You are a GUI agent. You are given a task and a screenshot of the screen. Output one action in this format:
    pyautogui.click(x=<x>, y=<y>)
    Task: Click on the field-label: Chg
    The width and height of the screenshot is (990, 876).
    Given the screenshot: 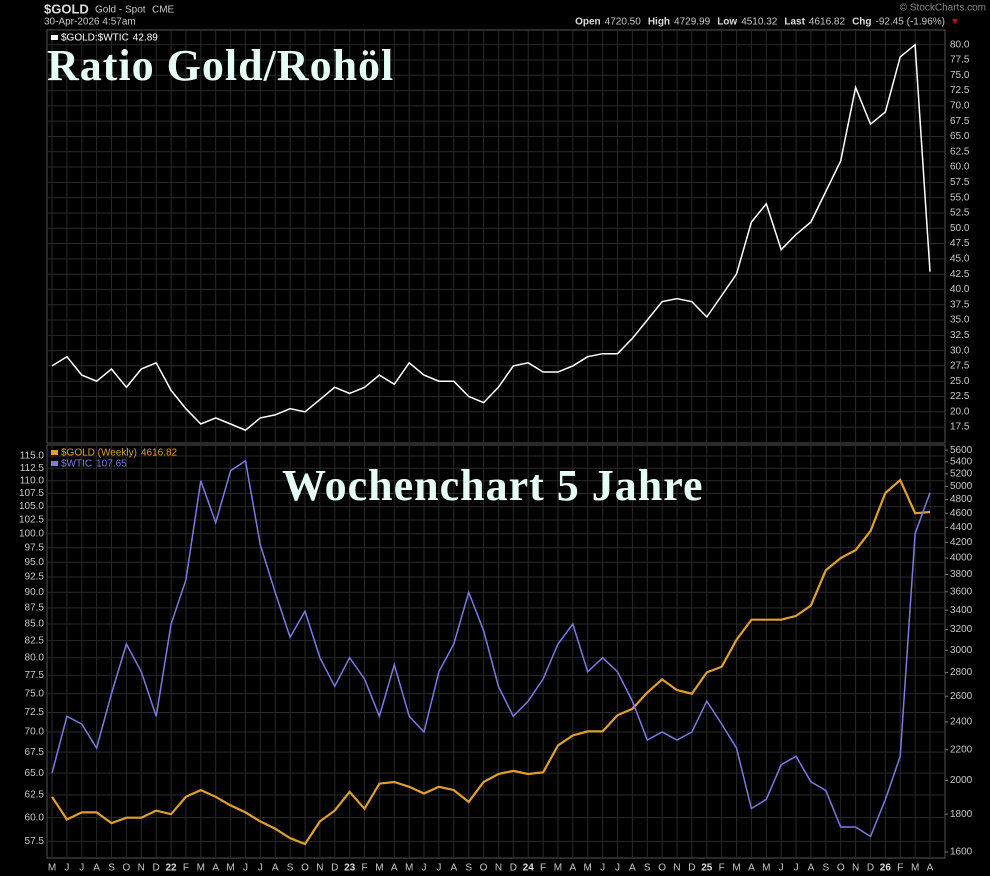 What is the action you would take?
    pyautogui.click(x=861, y=22)
    